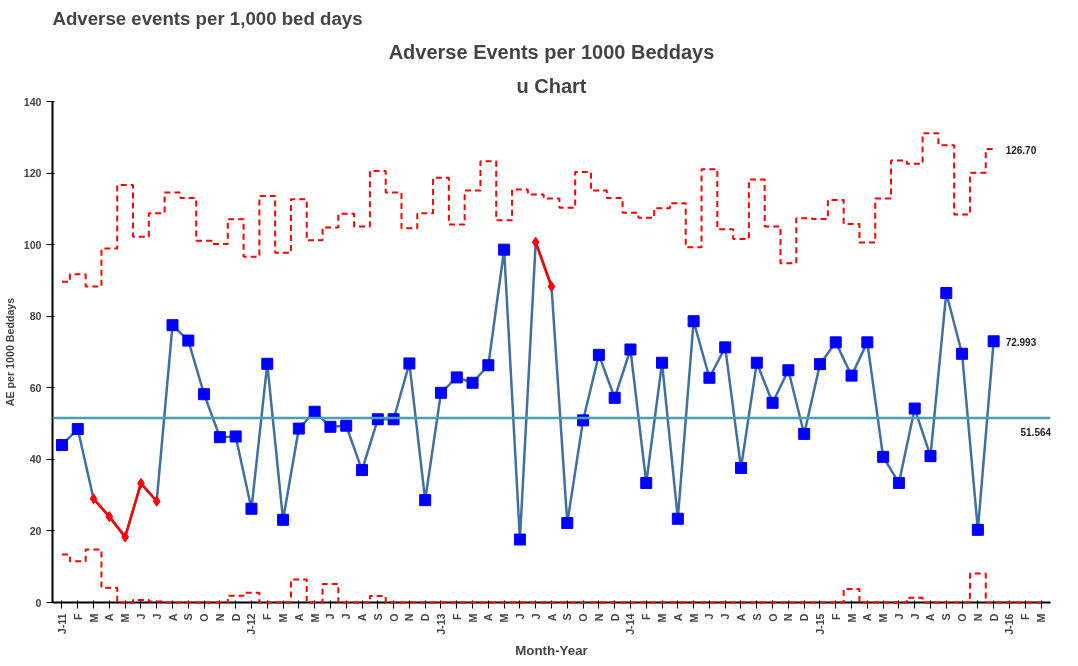 The image size is (1078, 666). Describe the element at coordinates (551, 85) in the screenshot. I see `chart-subtitle: u Chart` at that location.